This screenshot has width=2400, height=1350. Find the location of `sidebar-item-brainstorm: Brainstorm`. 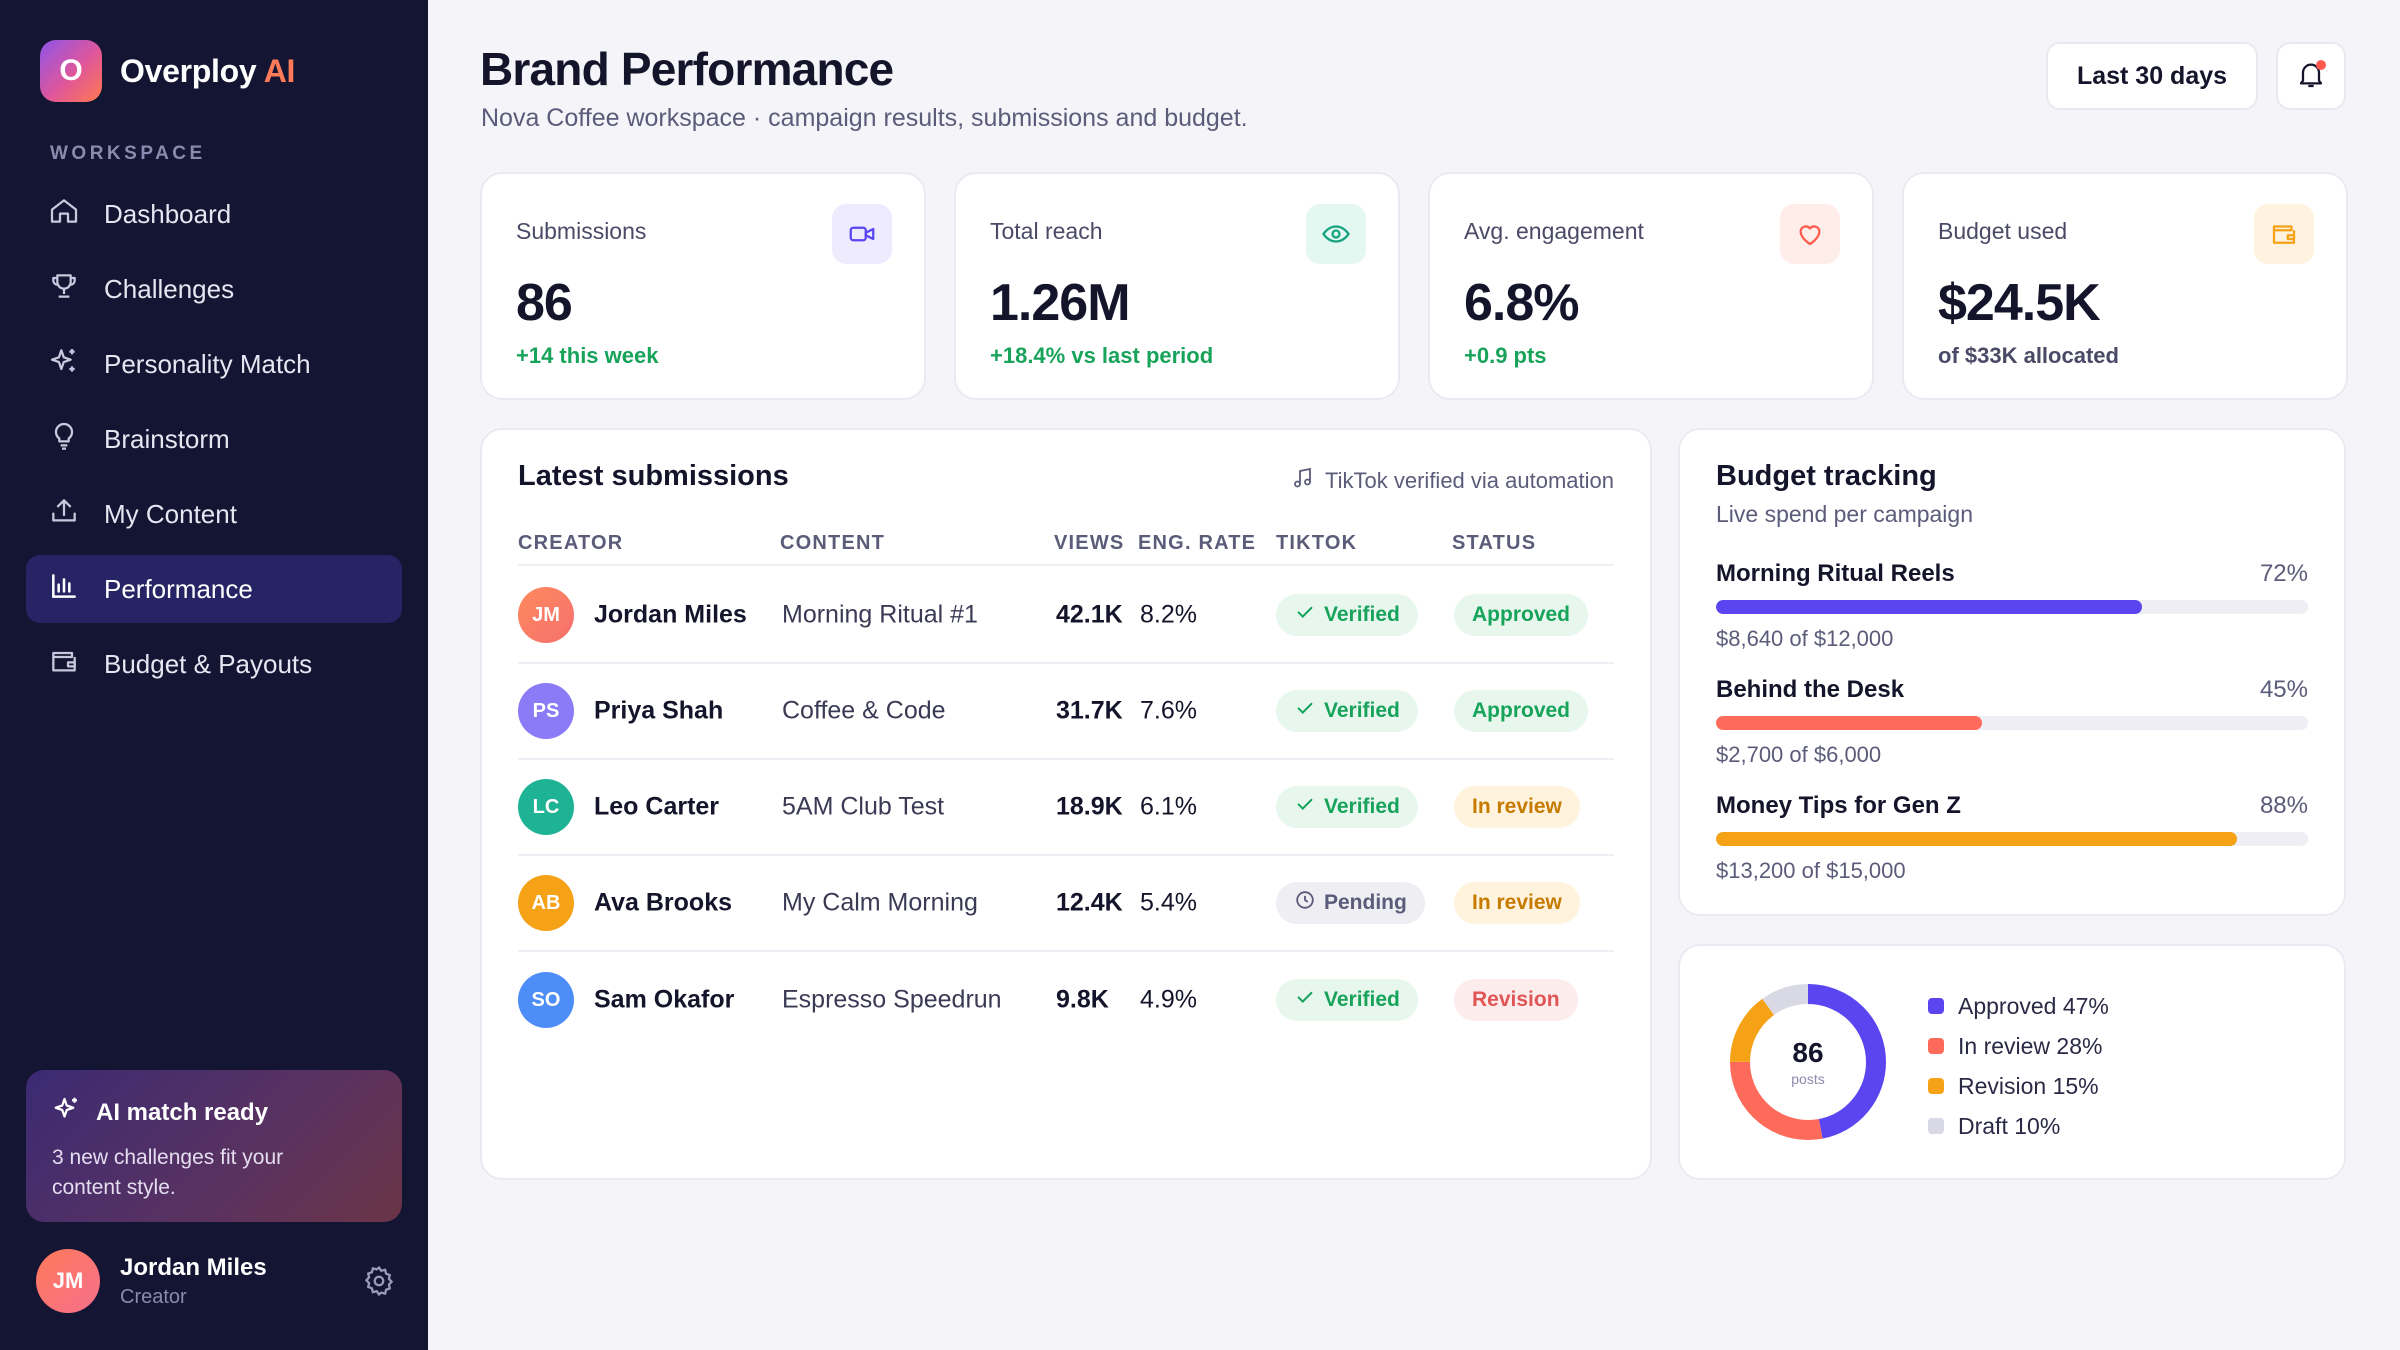

sidebar-item-brainstorm: Brainstorm is located at coordinates (214, 439).